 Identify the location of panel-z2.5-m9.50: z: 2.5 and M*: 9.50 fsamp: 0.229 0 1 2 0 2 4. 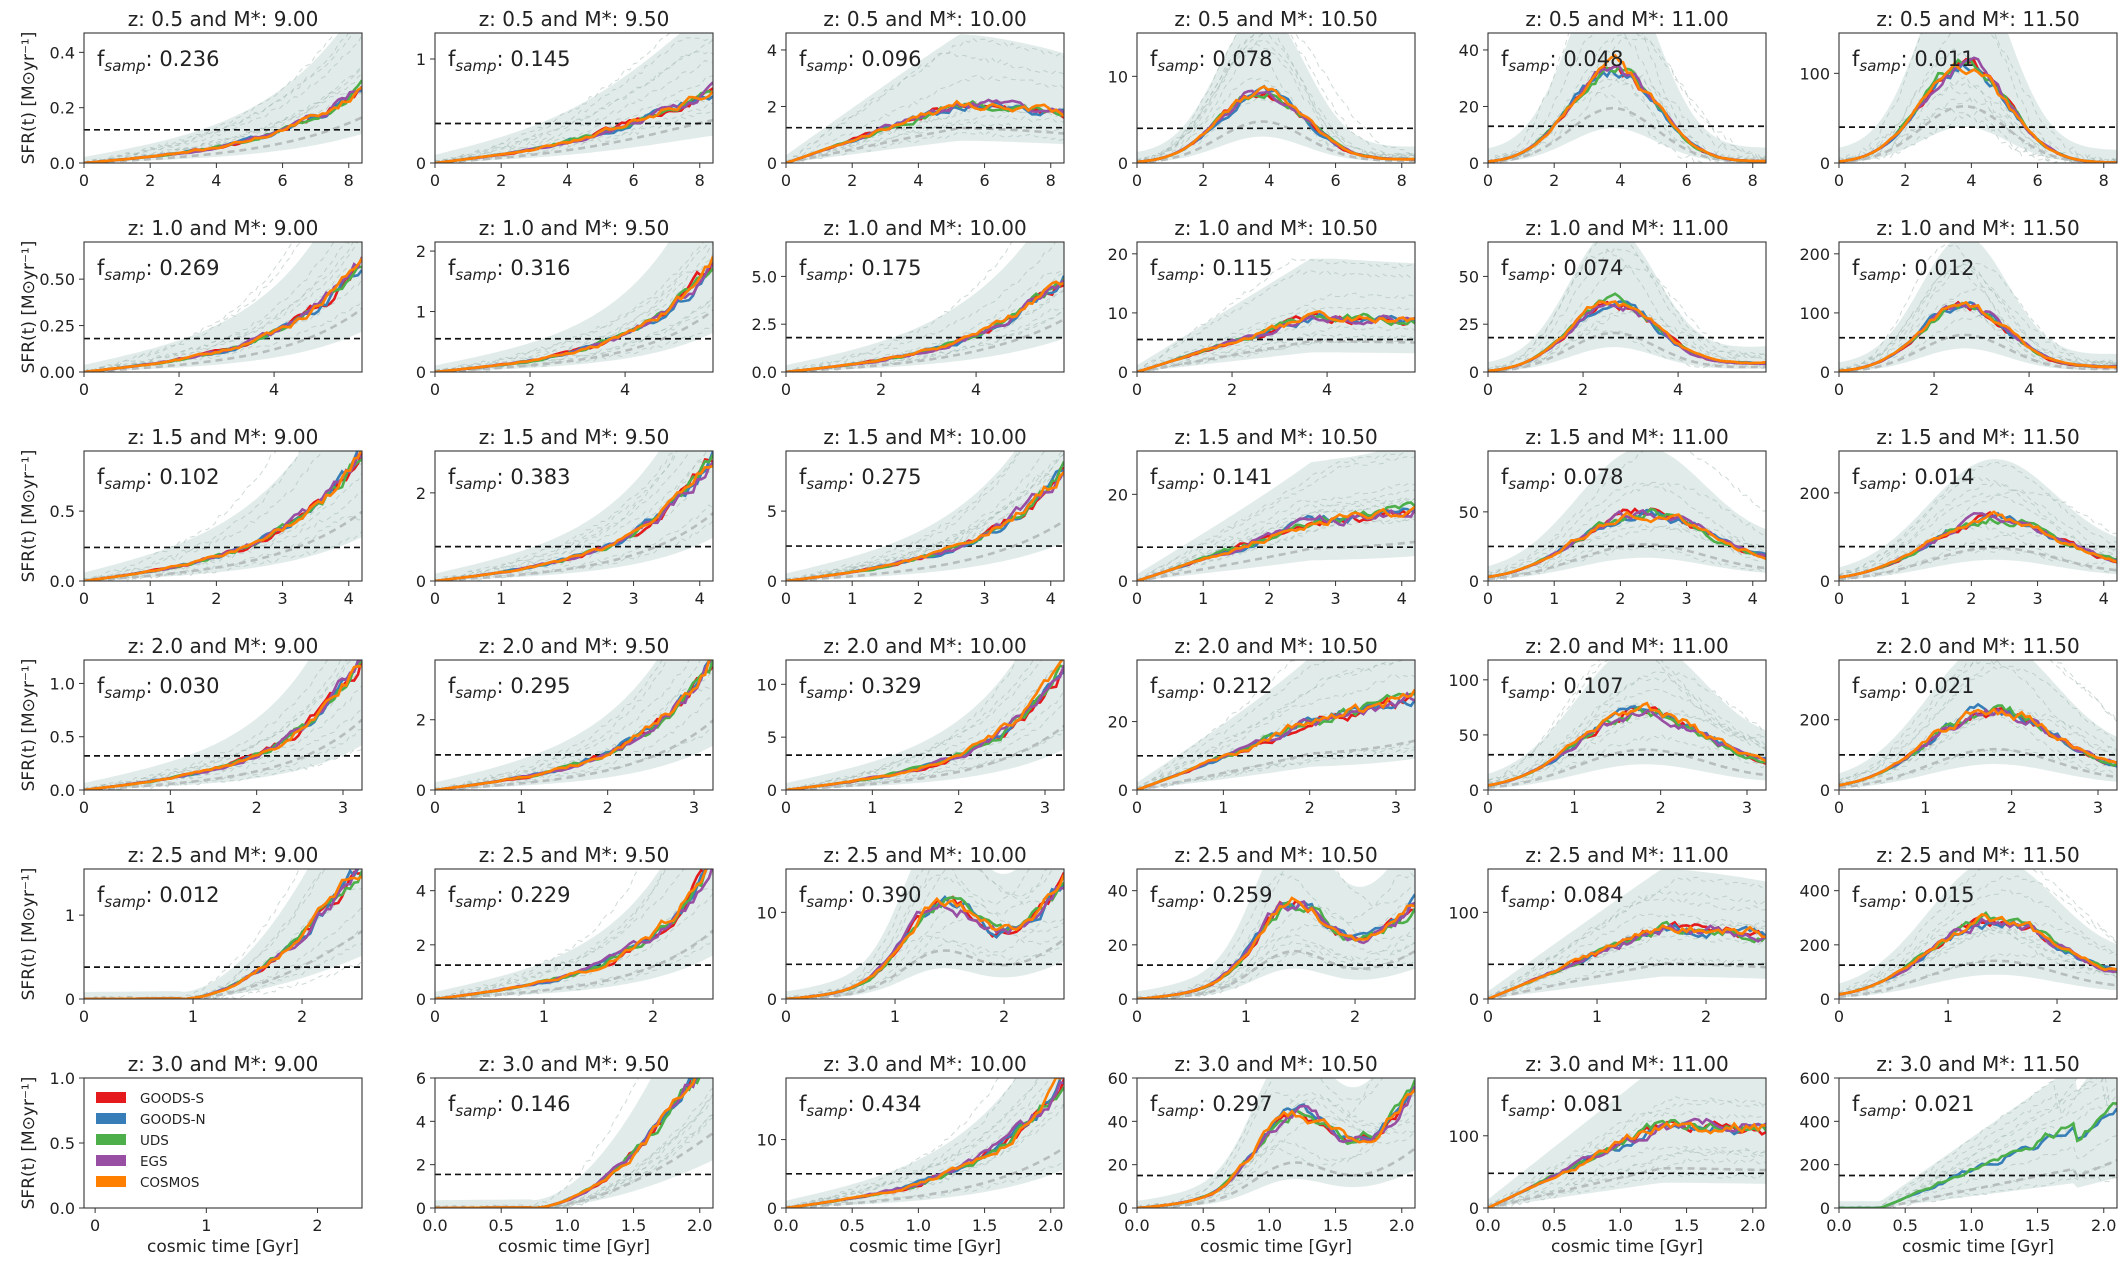
(565, 934).